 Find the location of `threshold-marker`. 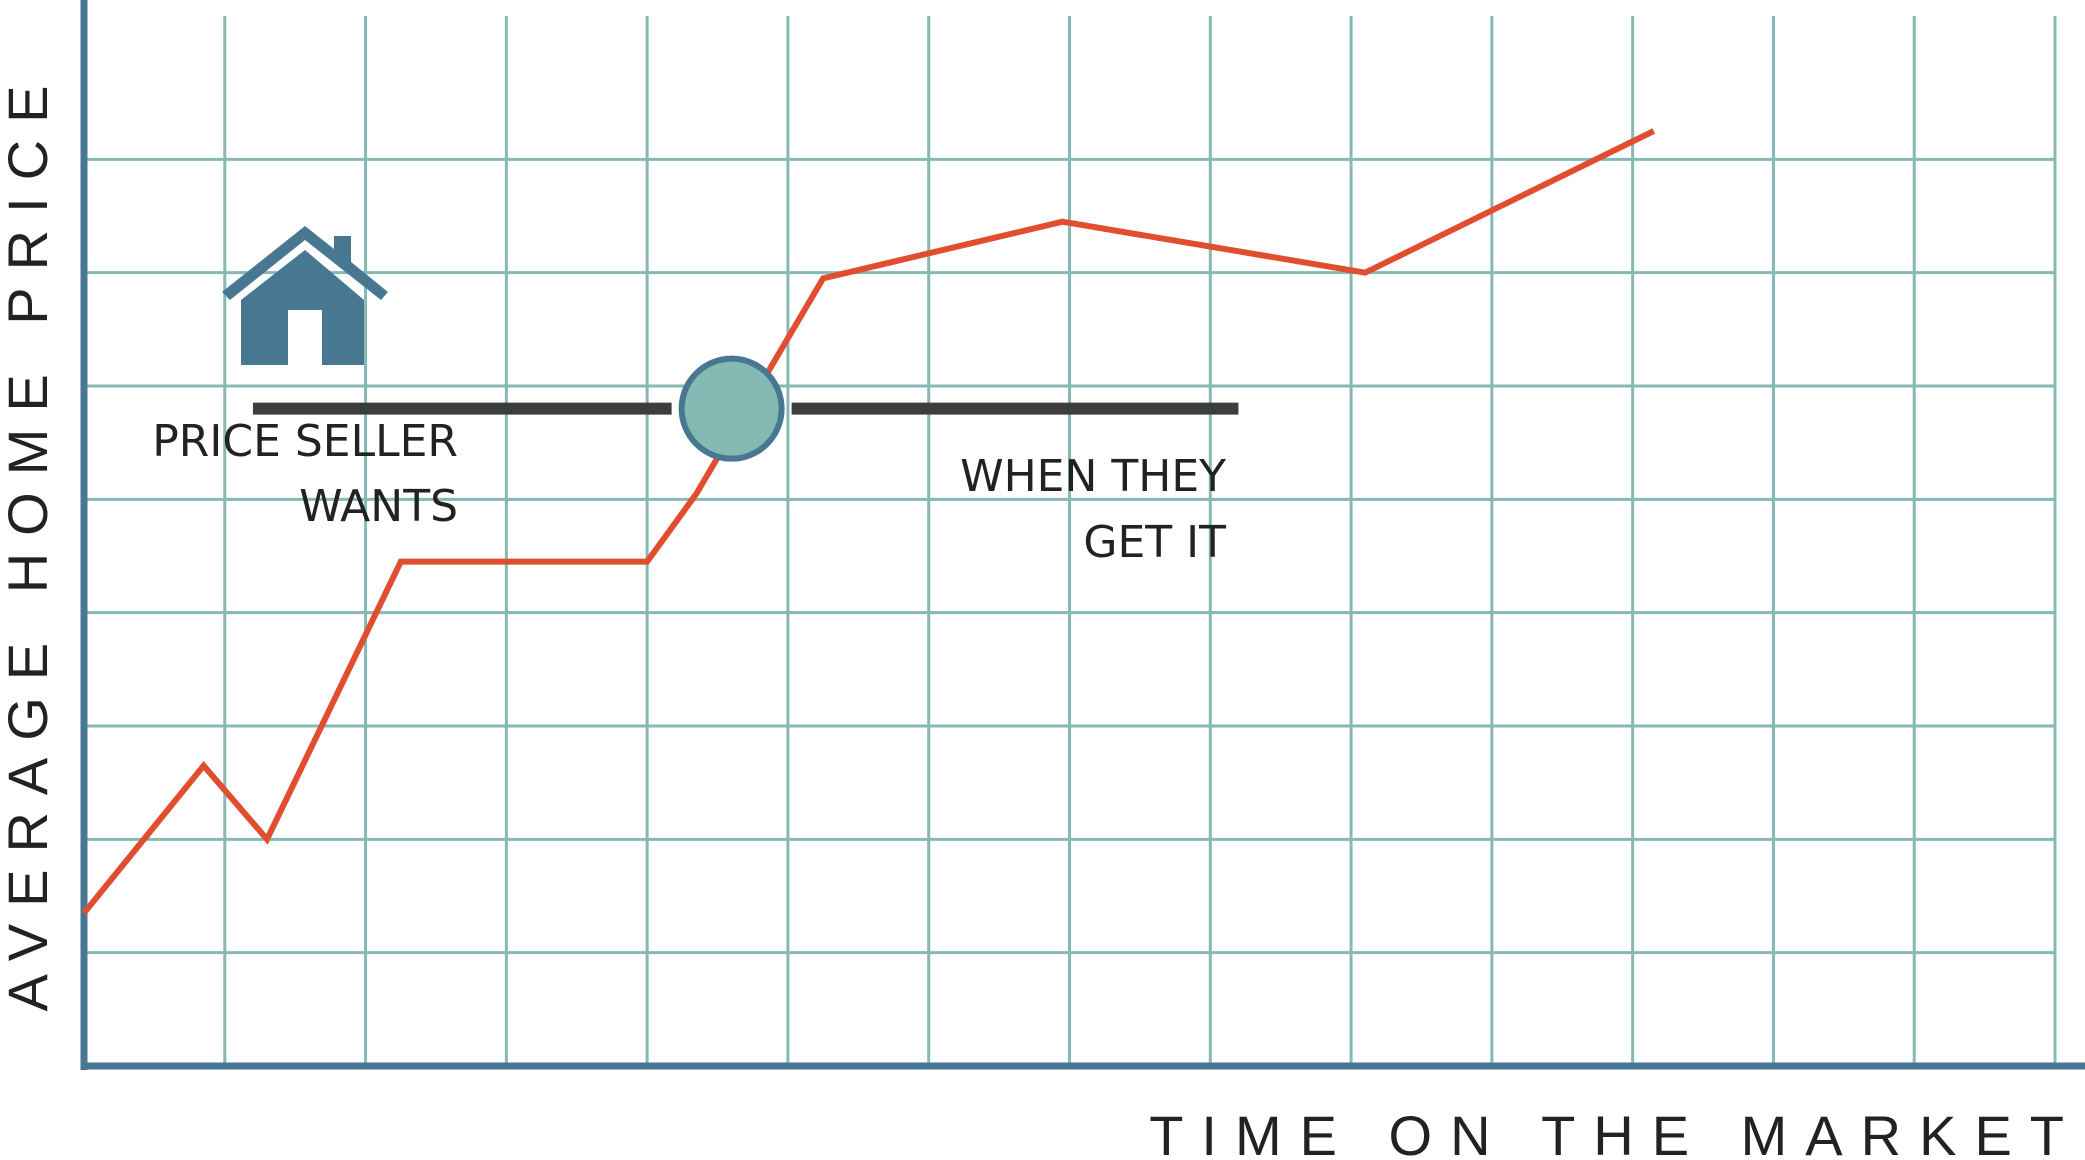

threshold-marker is located at coordinates (731, 408).